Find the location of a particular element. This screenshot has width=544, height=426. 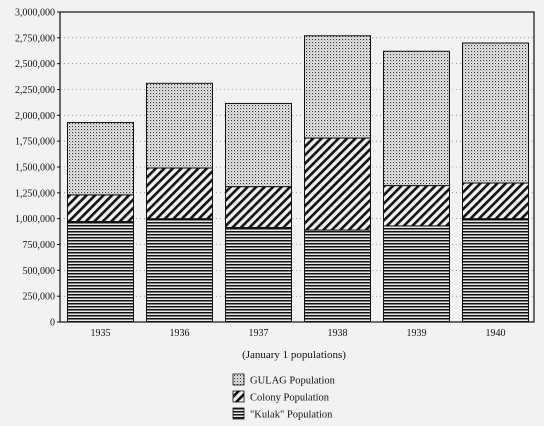

legend-entry: Colony Population is located at coordinates (290, 398).